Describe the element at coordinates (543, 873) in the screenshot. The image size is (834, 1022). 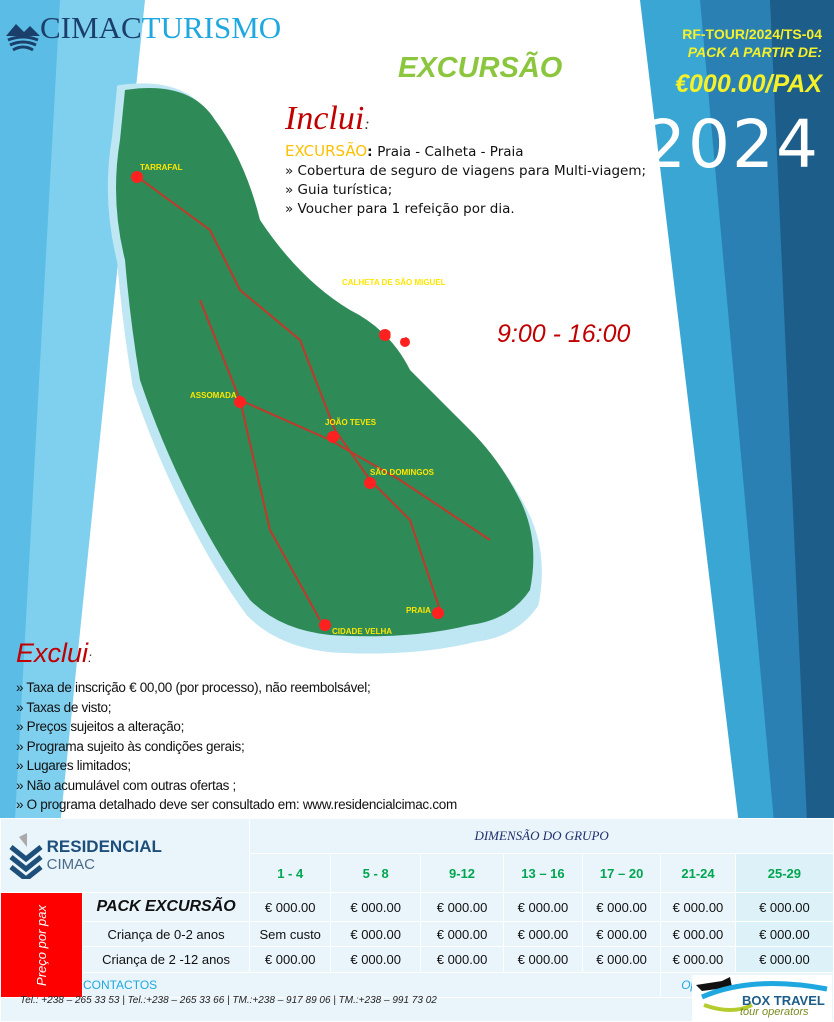
I see `range-header: 13 – 16` at that location.